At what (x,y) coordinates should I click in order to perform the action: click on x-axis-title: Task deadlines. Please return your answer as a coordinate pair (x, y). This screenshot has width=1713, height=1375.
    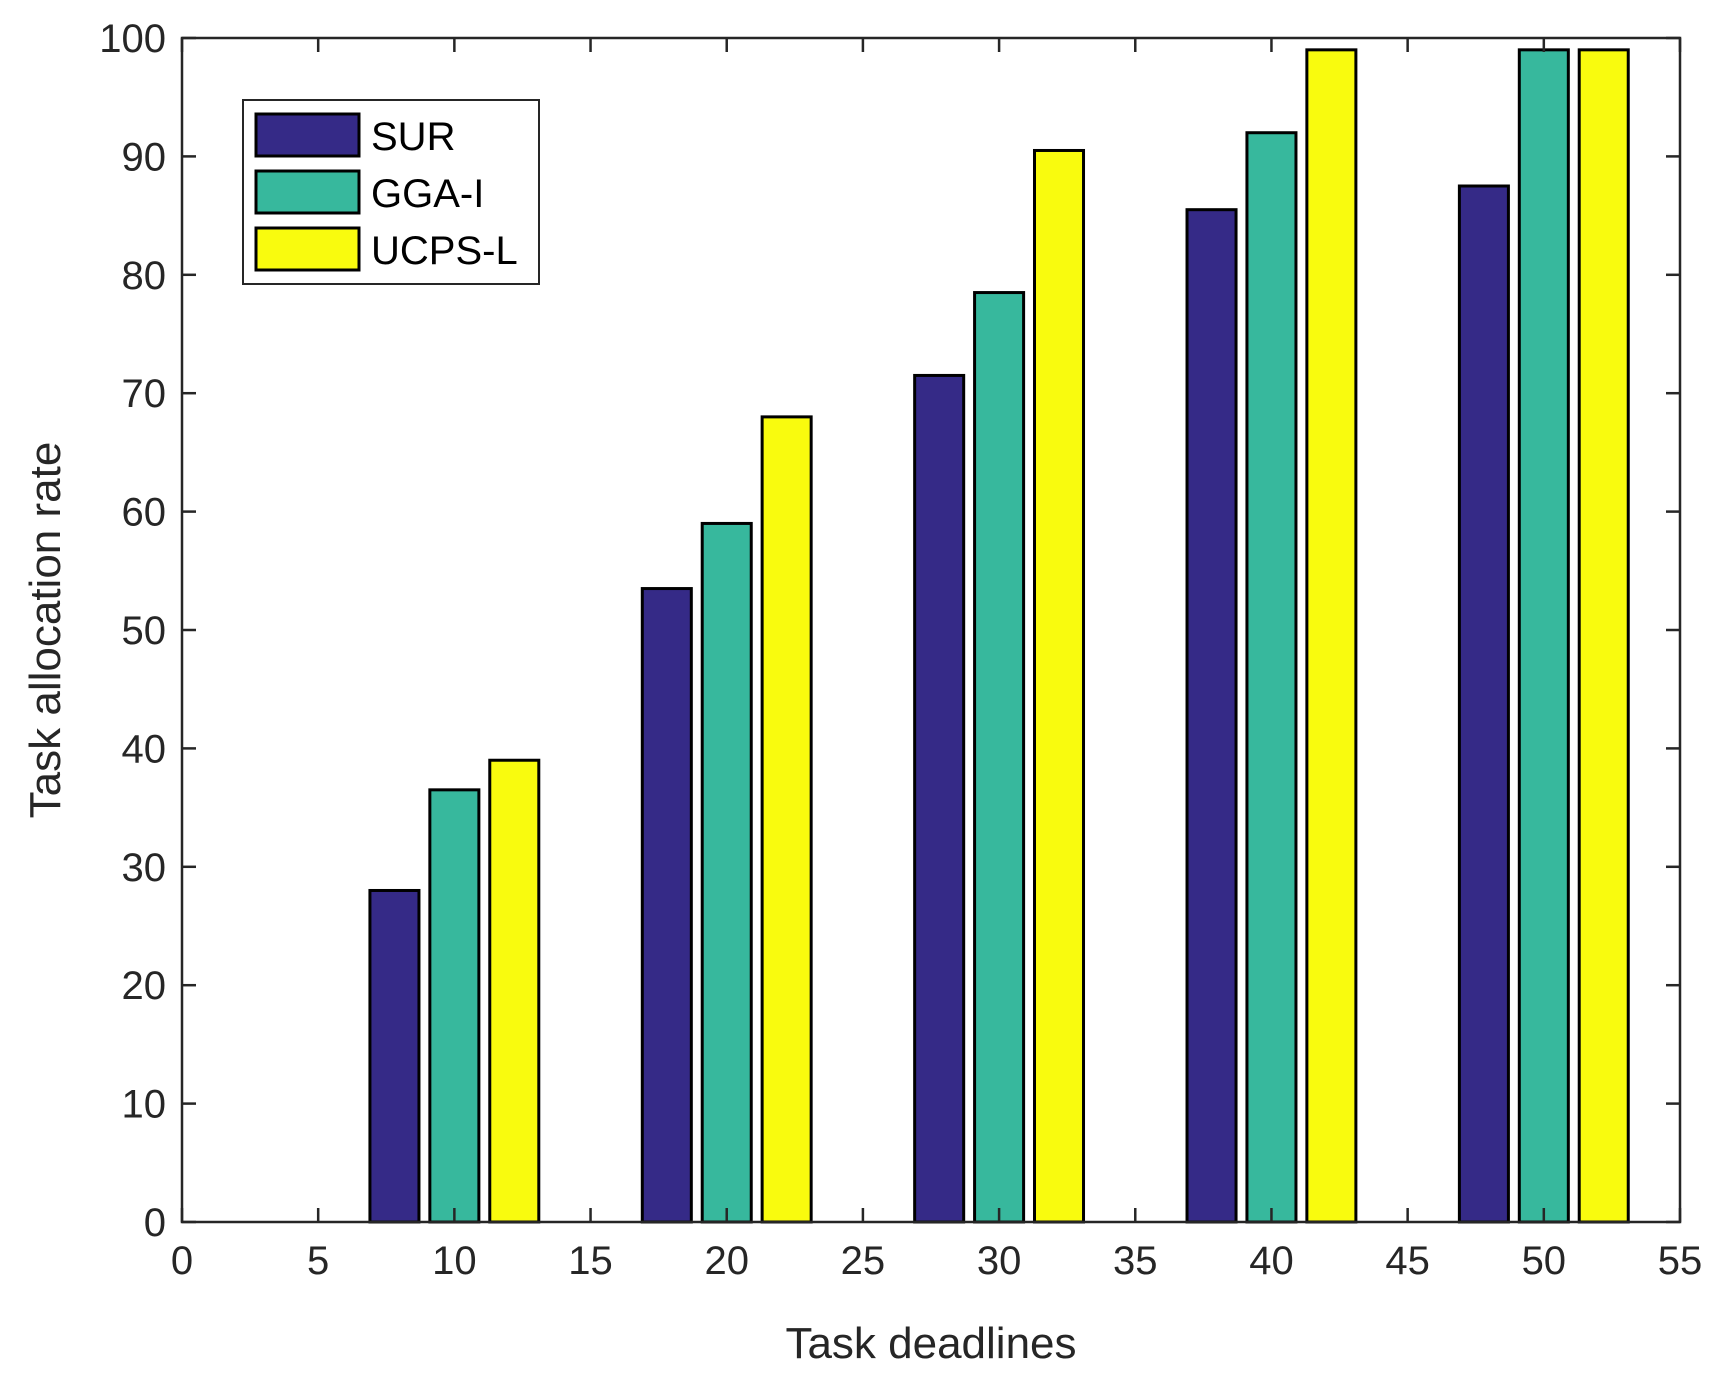
    Looking at the image, I should click on (930, 1343).